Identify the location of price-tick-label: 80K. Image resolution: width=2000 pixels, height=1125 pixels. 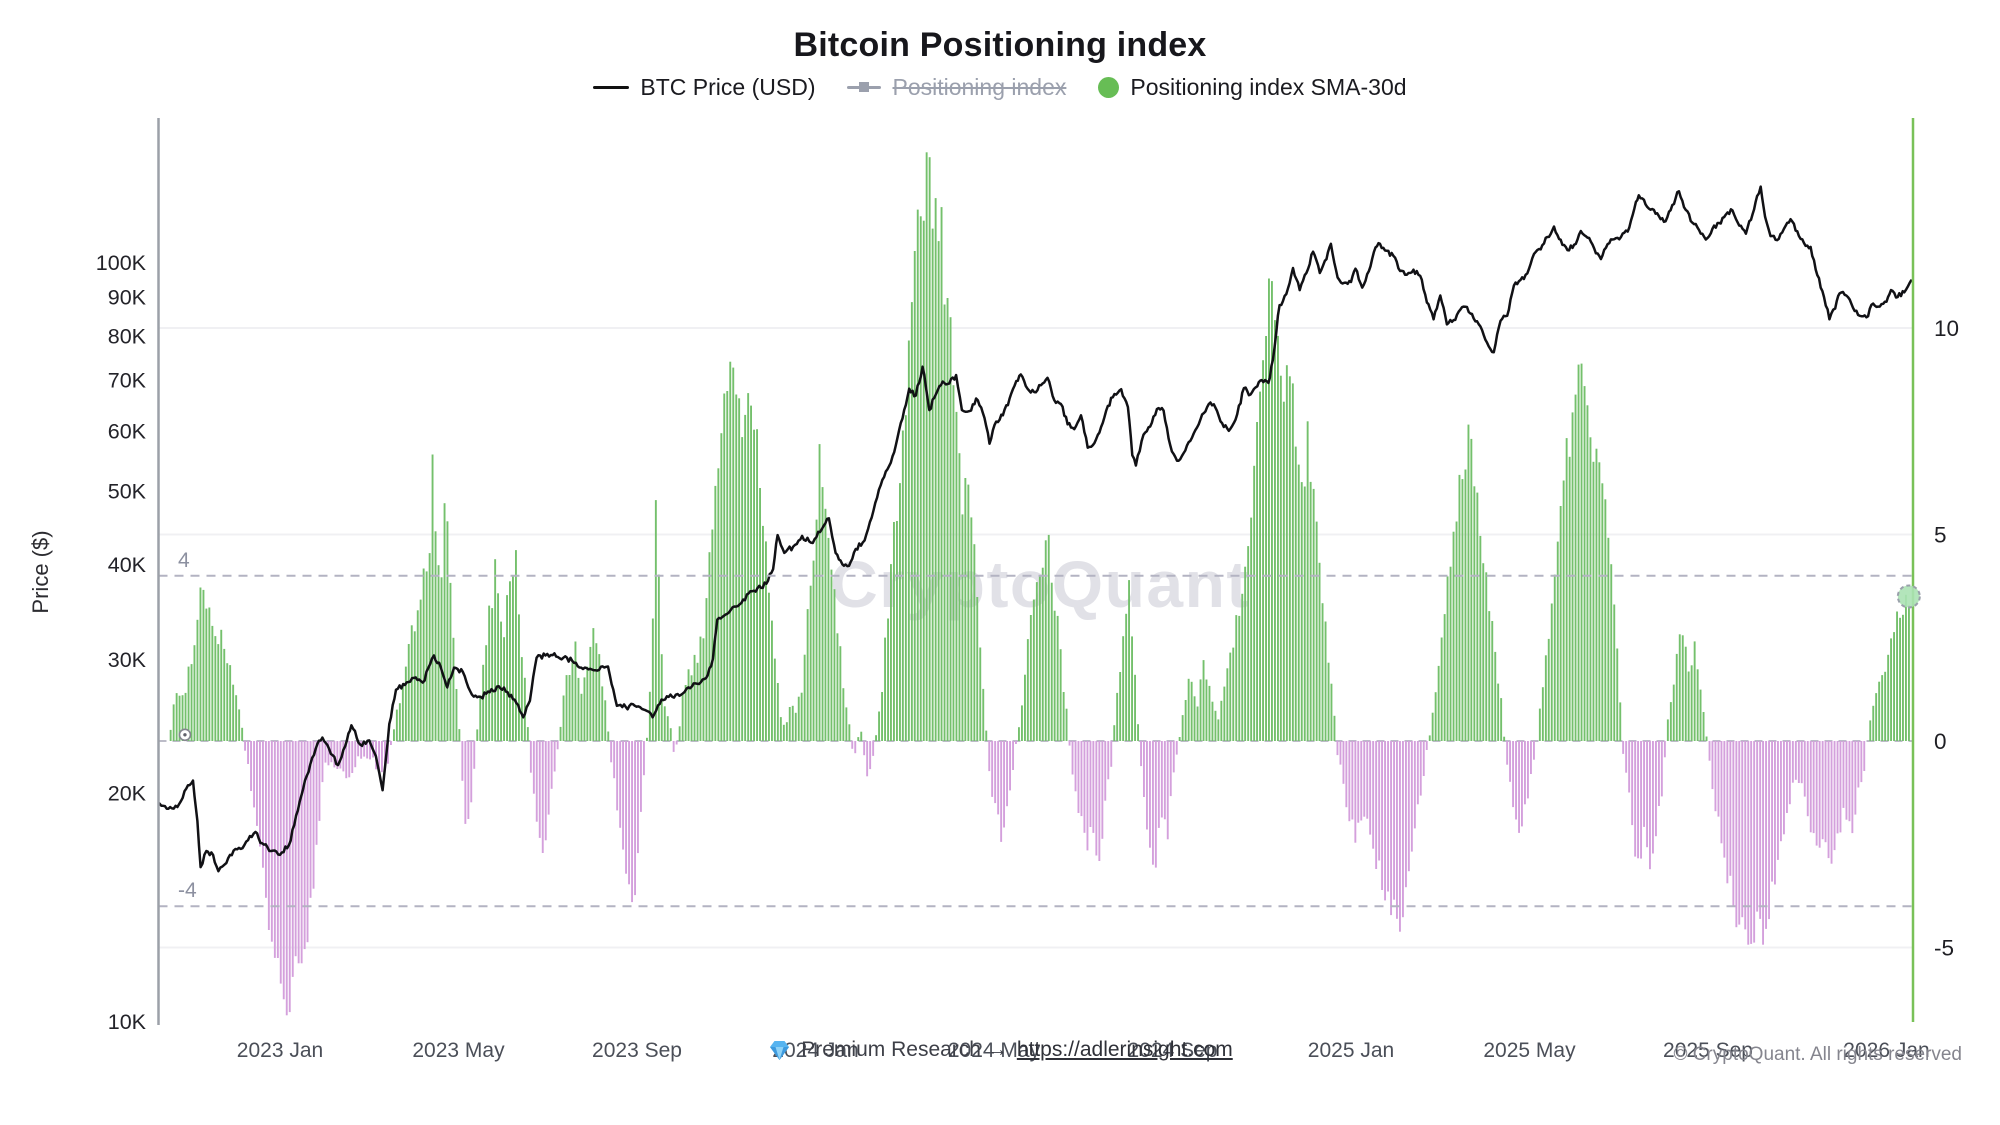
(127, 337).